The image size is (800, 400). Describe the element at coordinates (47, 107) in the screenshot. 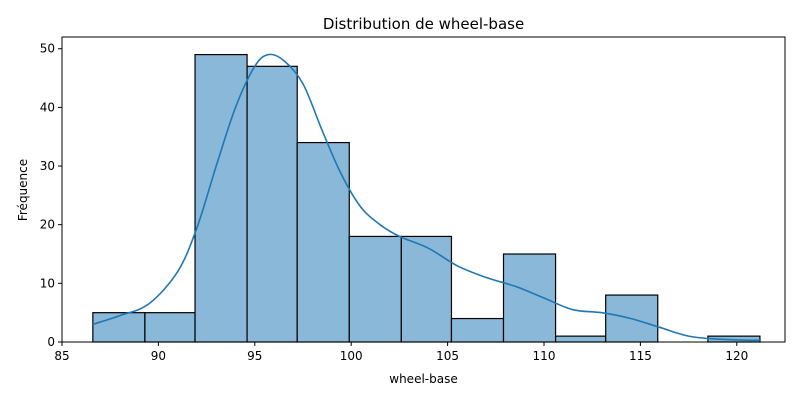

I see `y-tick-label: 40` at that location.